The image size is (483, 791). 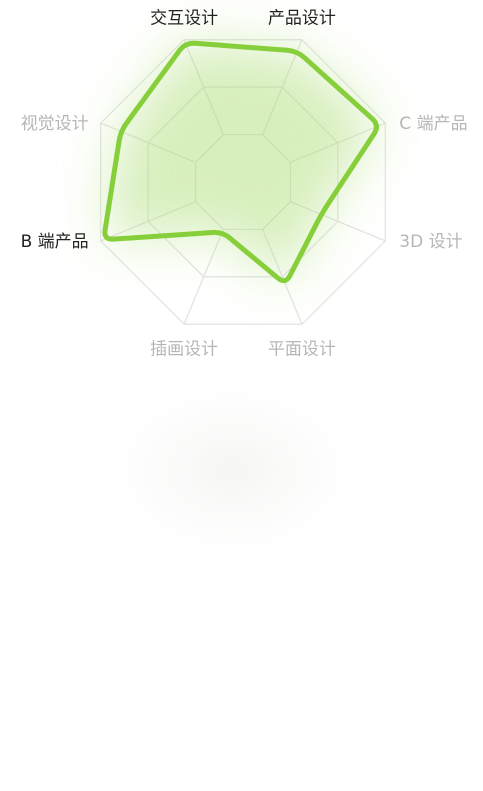 I want to click on axis-label-6: B 端产品, so click(x=55, y=242).